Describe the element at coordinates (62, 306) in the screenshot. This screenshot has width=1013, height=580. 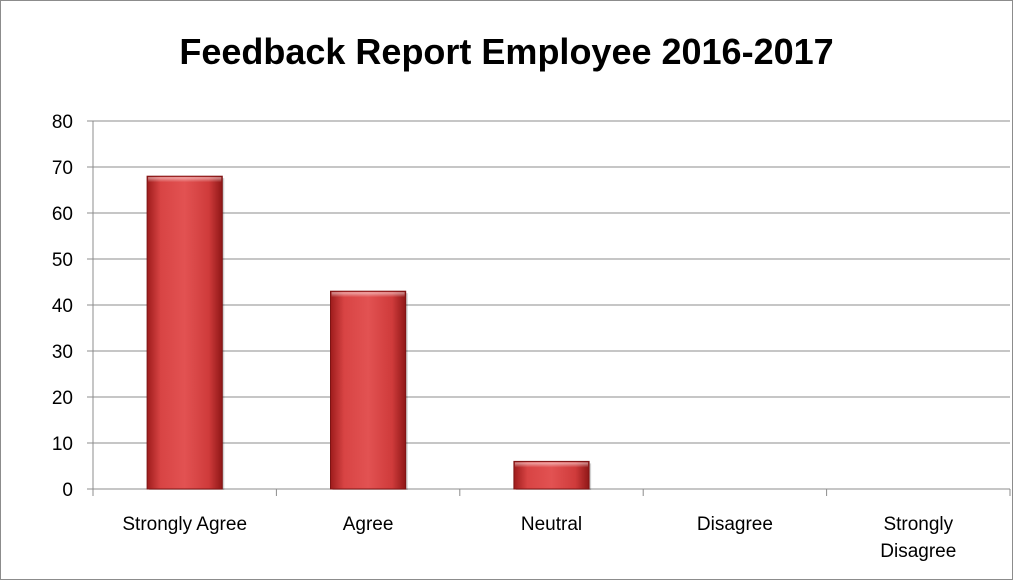
I see `y-tick-label: 40` at that location.